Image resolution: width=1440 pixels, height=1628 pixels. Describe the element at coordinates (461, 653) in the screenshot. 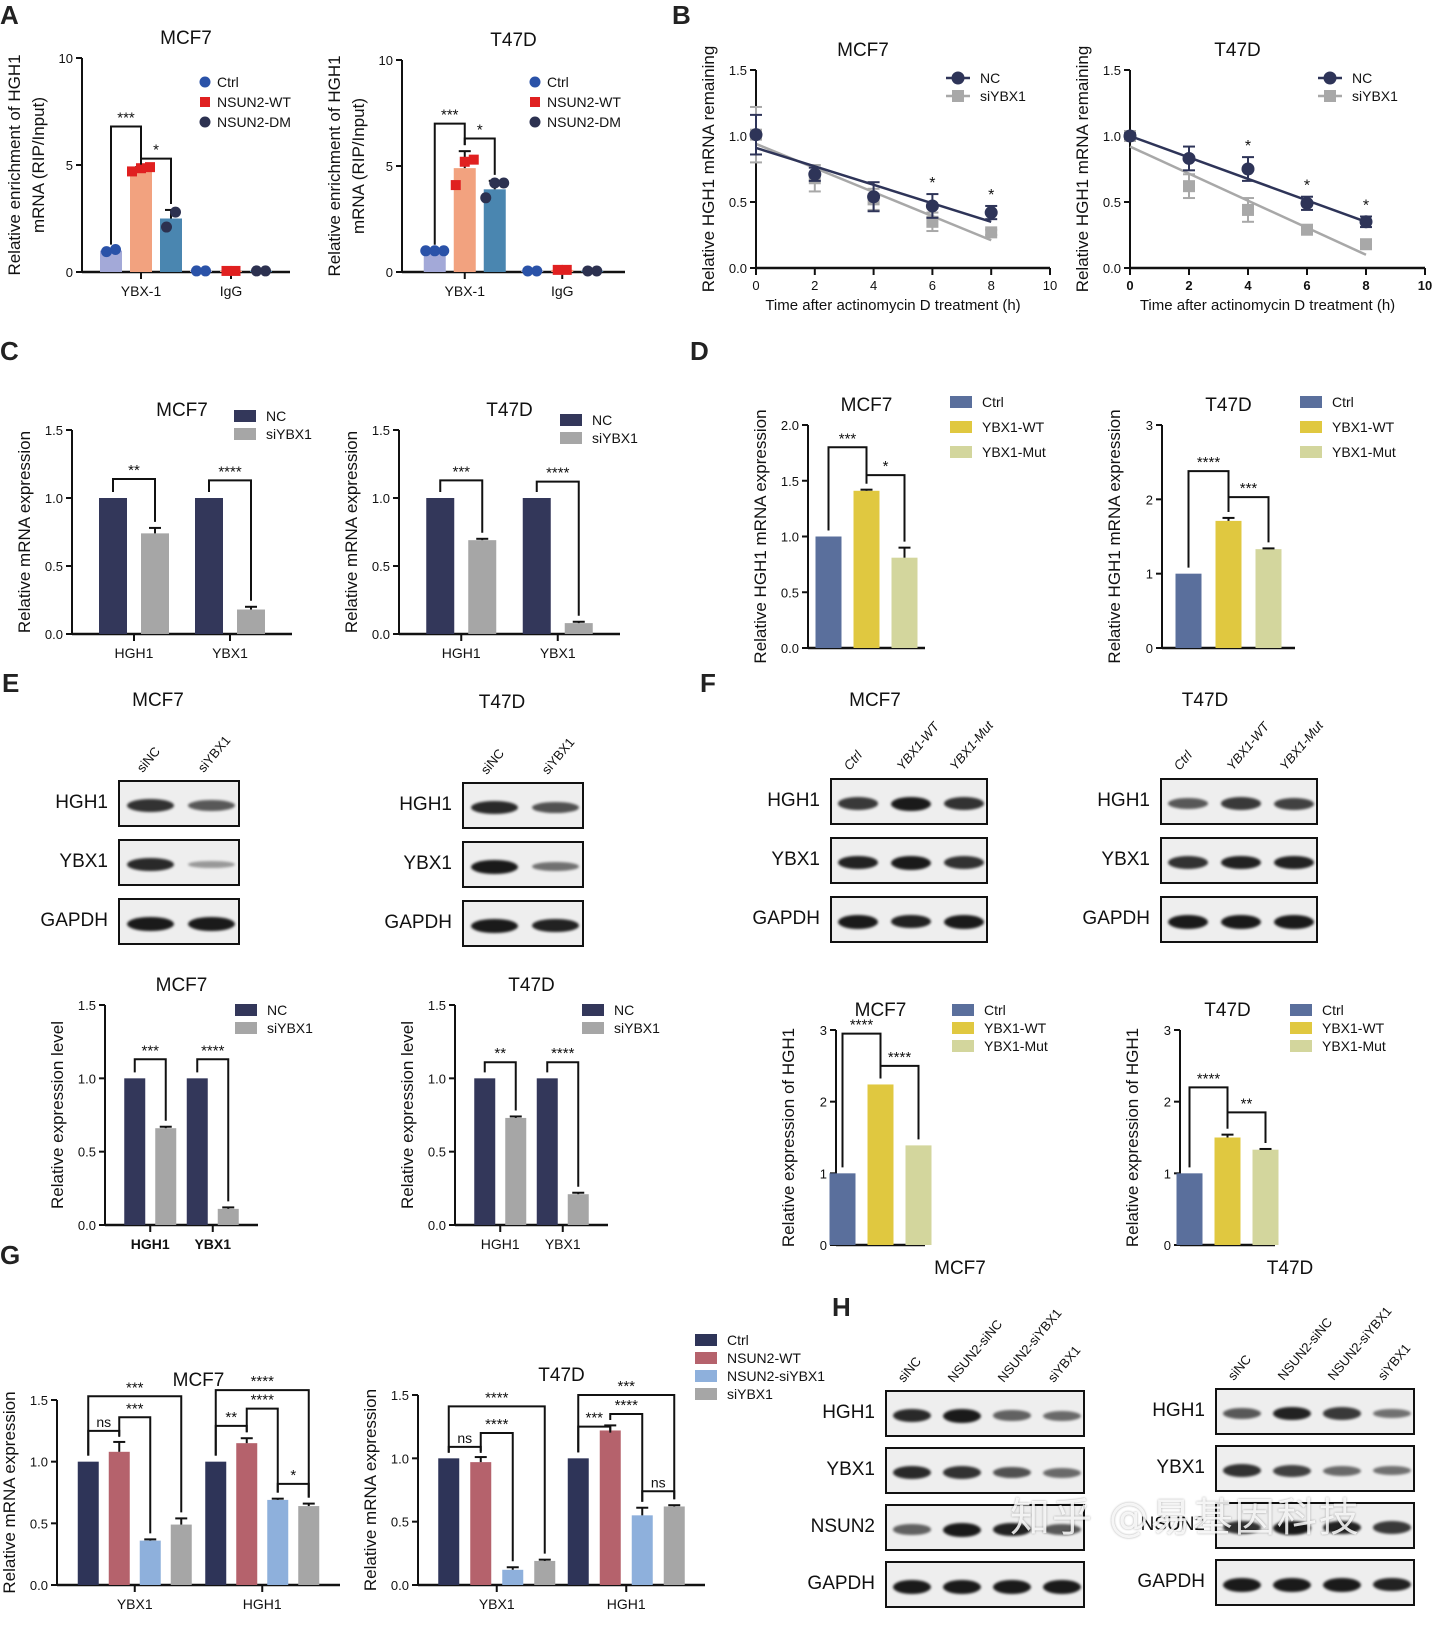

I see `x-tick-label: HGH1` at that location.